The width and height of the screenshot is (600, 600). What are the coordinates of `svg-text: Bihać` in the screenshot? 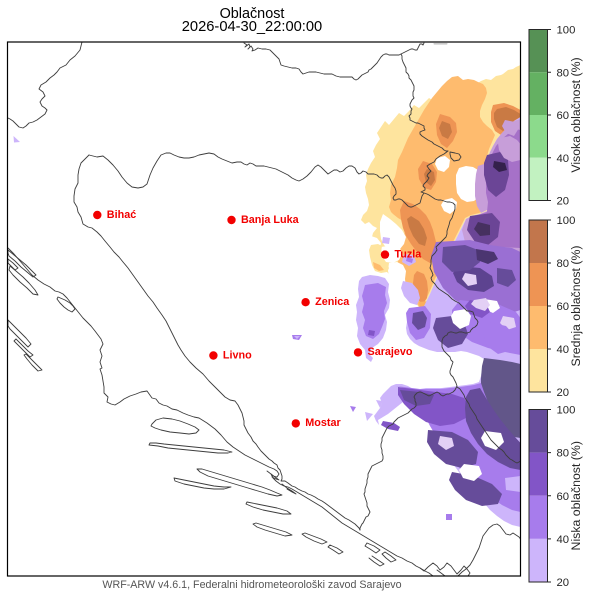 It's located at (121, 215).